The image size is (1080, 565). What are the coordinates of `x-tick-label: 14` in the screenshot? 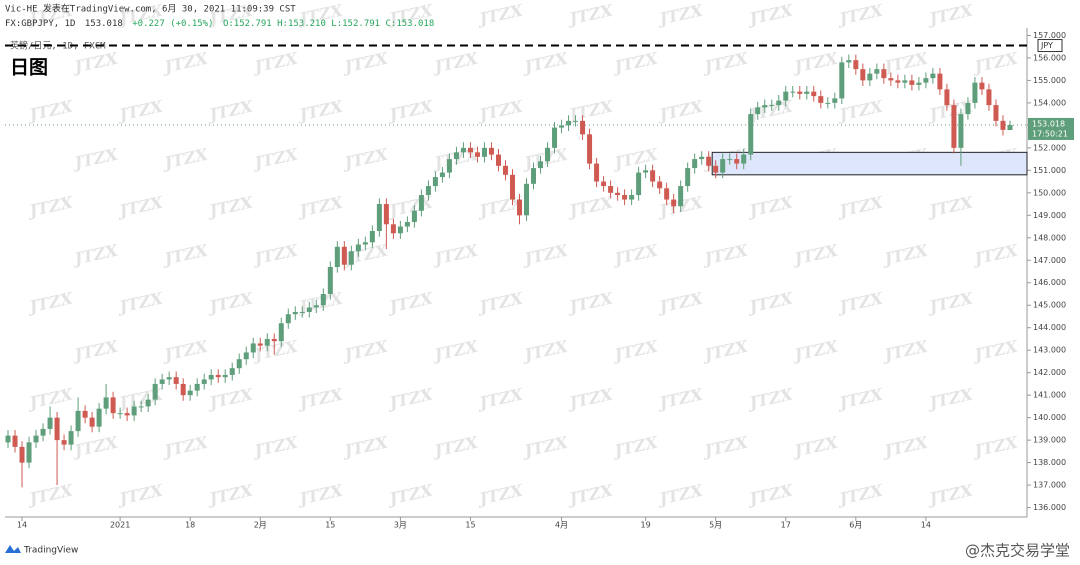 It's located at (22, 525).